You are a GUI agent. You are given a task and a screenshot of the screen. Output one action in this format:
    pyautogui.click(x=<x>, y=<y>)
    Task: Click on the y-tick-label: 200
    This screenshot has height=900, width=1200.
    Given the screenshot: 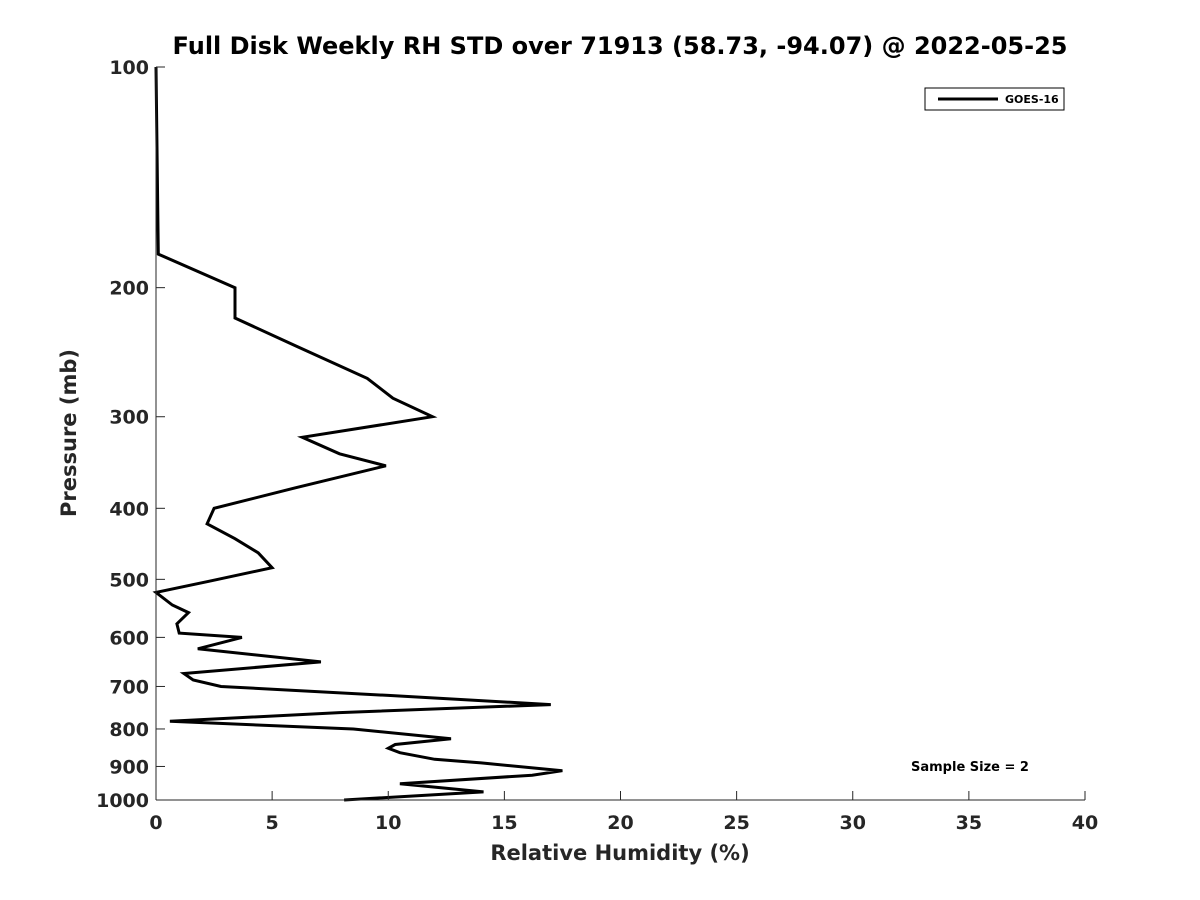 What is the action you would take?
    pyautogui.click(x=129, y=289)
    